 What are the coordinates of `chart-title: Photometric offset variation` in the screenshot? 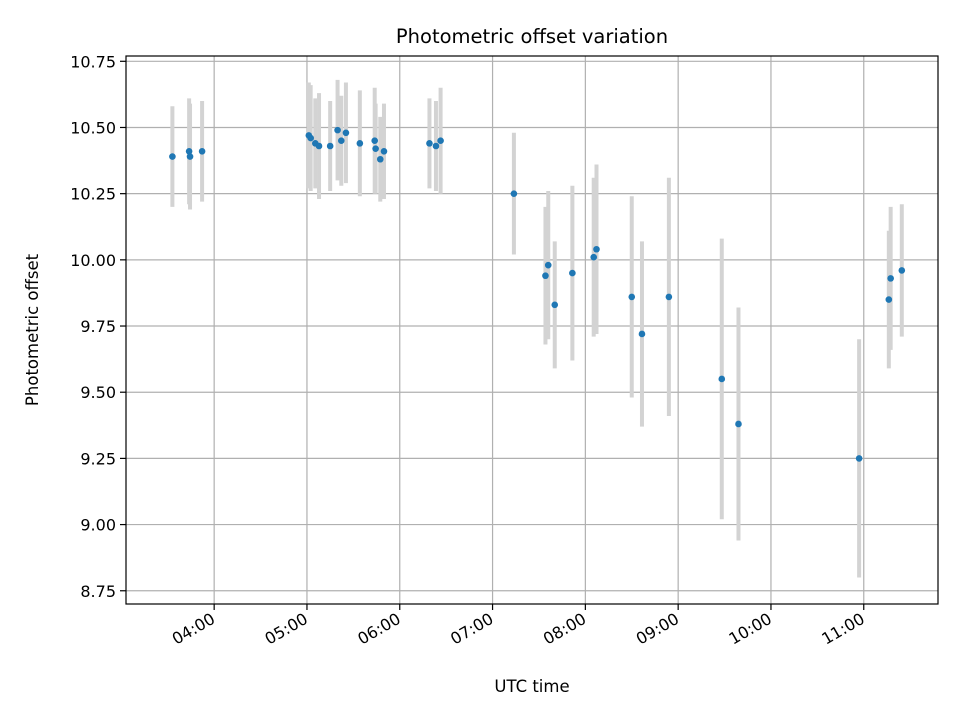 It's located at (532, 36).